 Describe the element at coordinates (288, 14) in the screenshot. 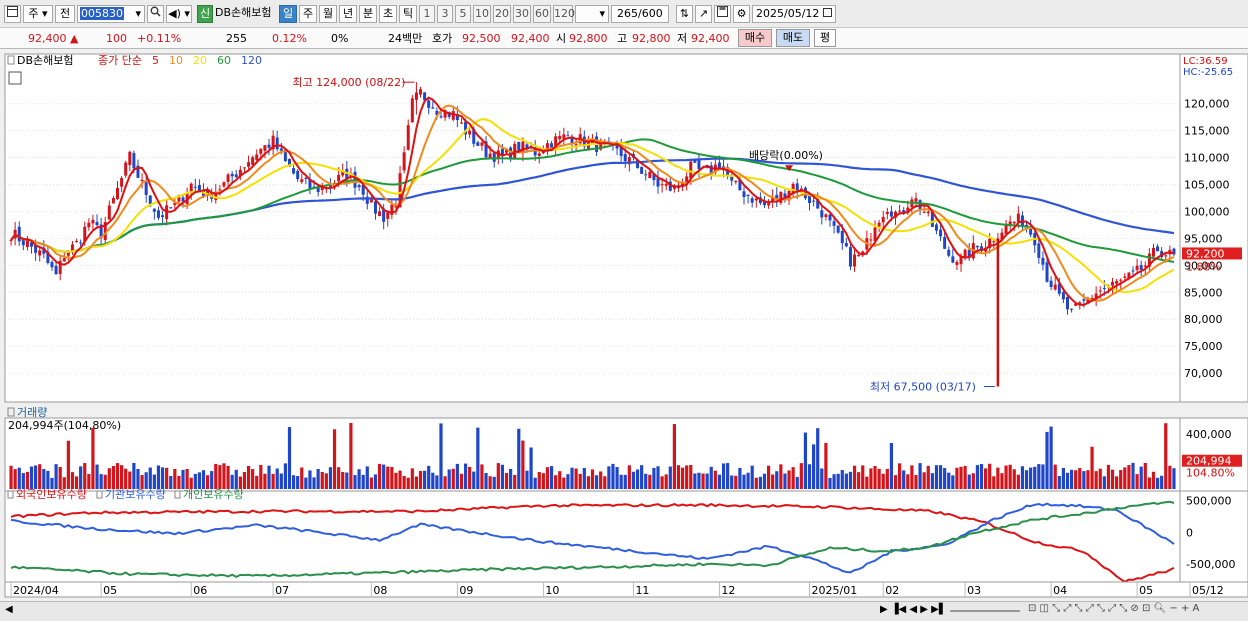

I see `period-daily: 일` at that location.